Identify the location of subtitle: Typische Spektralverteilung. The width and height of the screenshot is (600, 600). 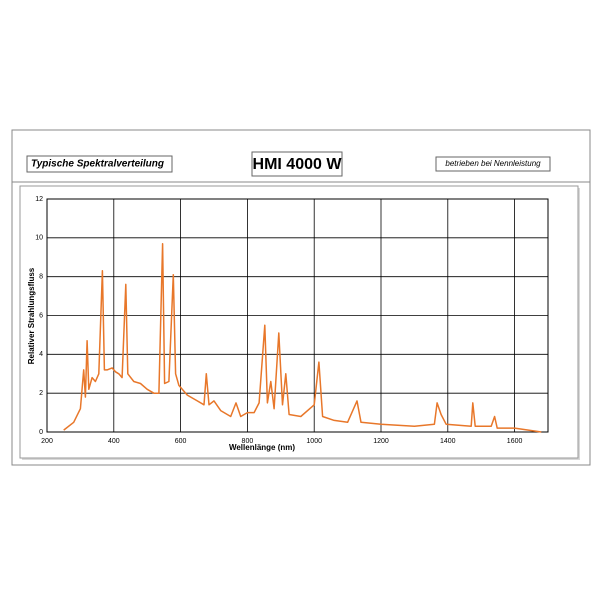
(97, 164).